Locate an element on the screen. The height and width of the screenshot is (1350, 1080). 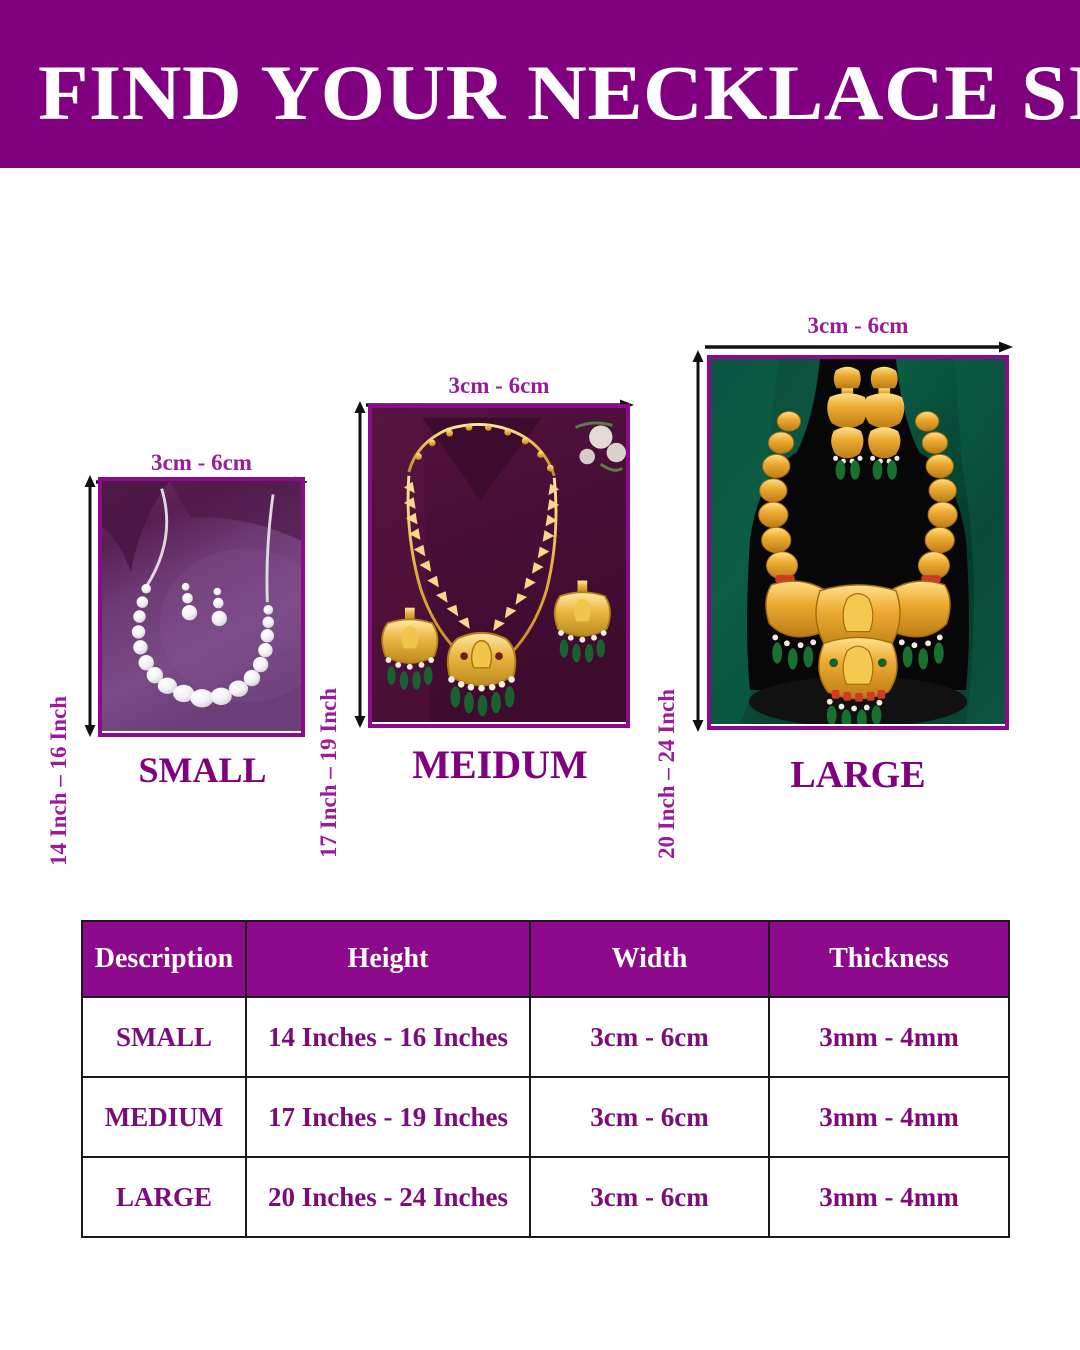
small-width-dimension-label: 3cm - 6cm is located at coordinates (201, 462).